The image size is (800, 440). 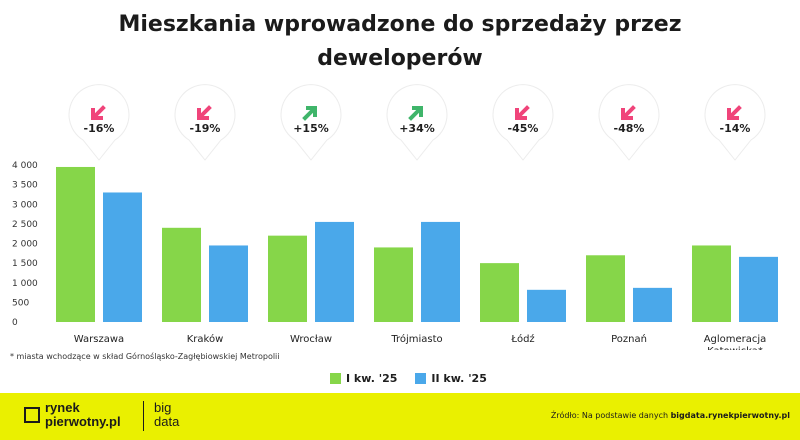 I want to click on legend-swatch-series2, so click(x=421, y=378).